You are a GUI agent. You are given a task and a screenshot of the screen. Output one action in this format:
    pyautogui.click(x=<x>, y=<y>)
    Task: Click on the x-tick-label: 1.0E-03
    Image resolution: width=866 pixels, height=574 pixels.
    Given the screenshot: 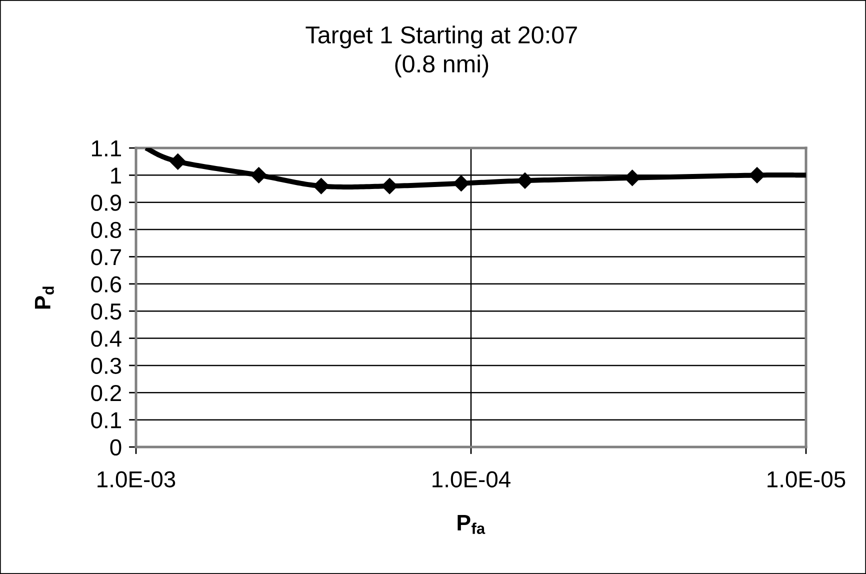 What is the action you would take?
    pyautogui.click(x=137, y=479)
    